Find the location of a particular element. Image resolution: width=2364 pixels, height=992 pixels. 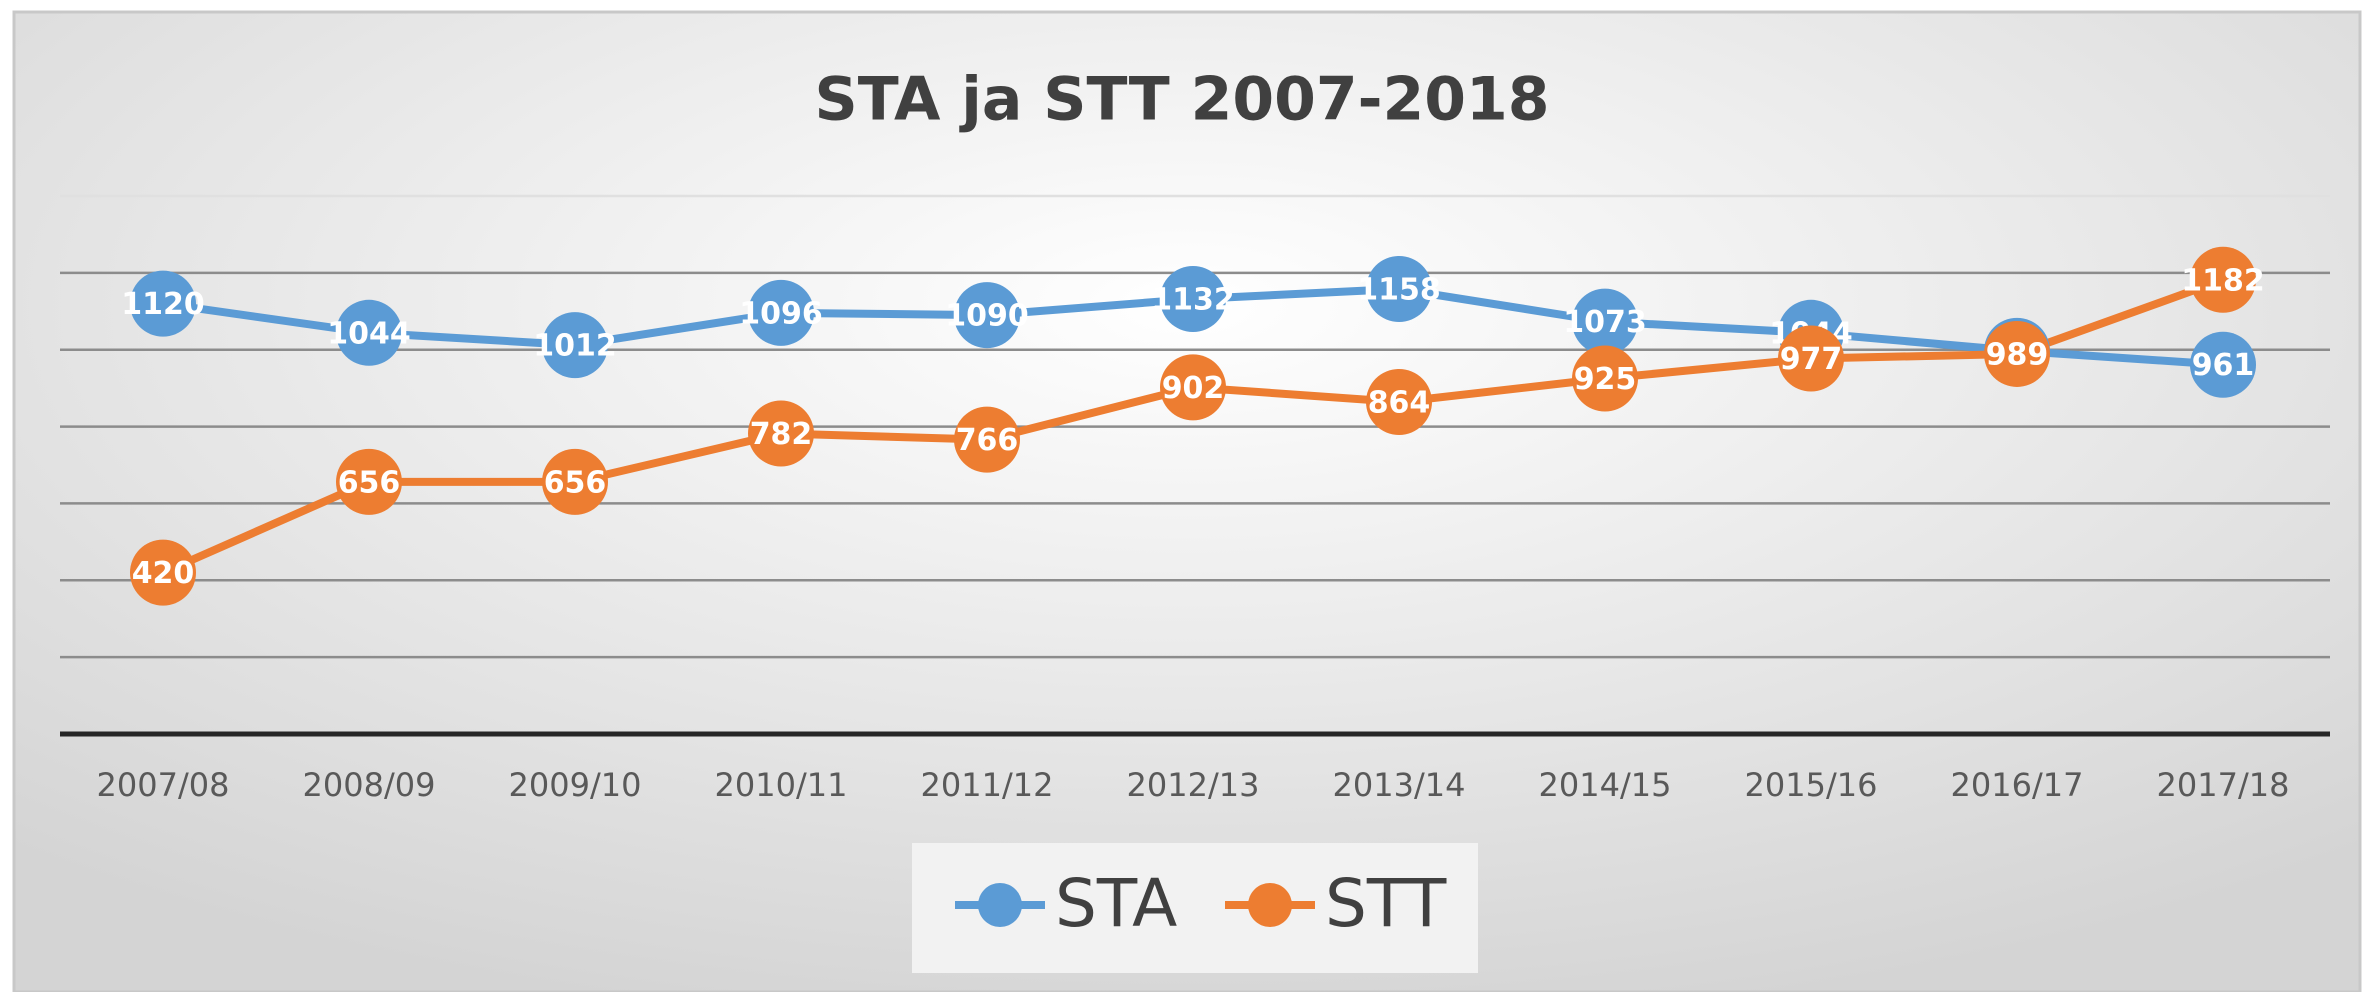

legend-label: STA is located at coordinates (1116, 903).